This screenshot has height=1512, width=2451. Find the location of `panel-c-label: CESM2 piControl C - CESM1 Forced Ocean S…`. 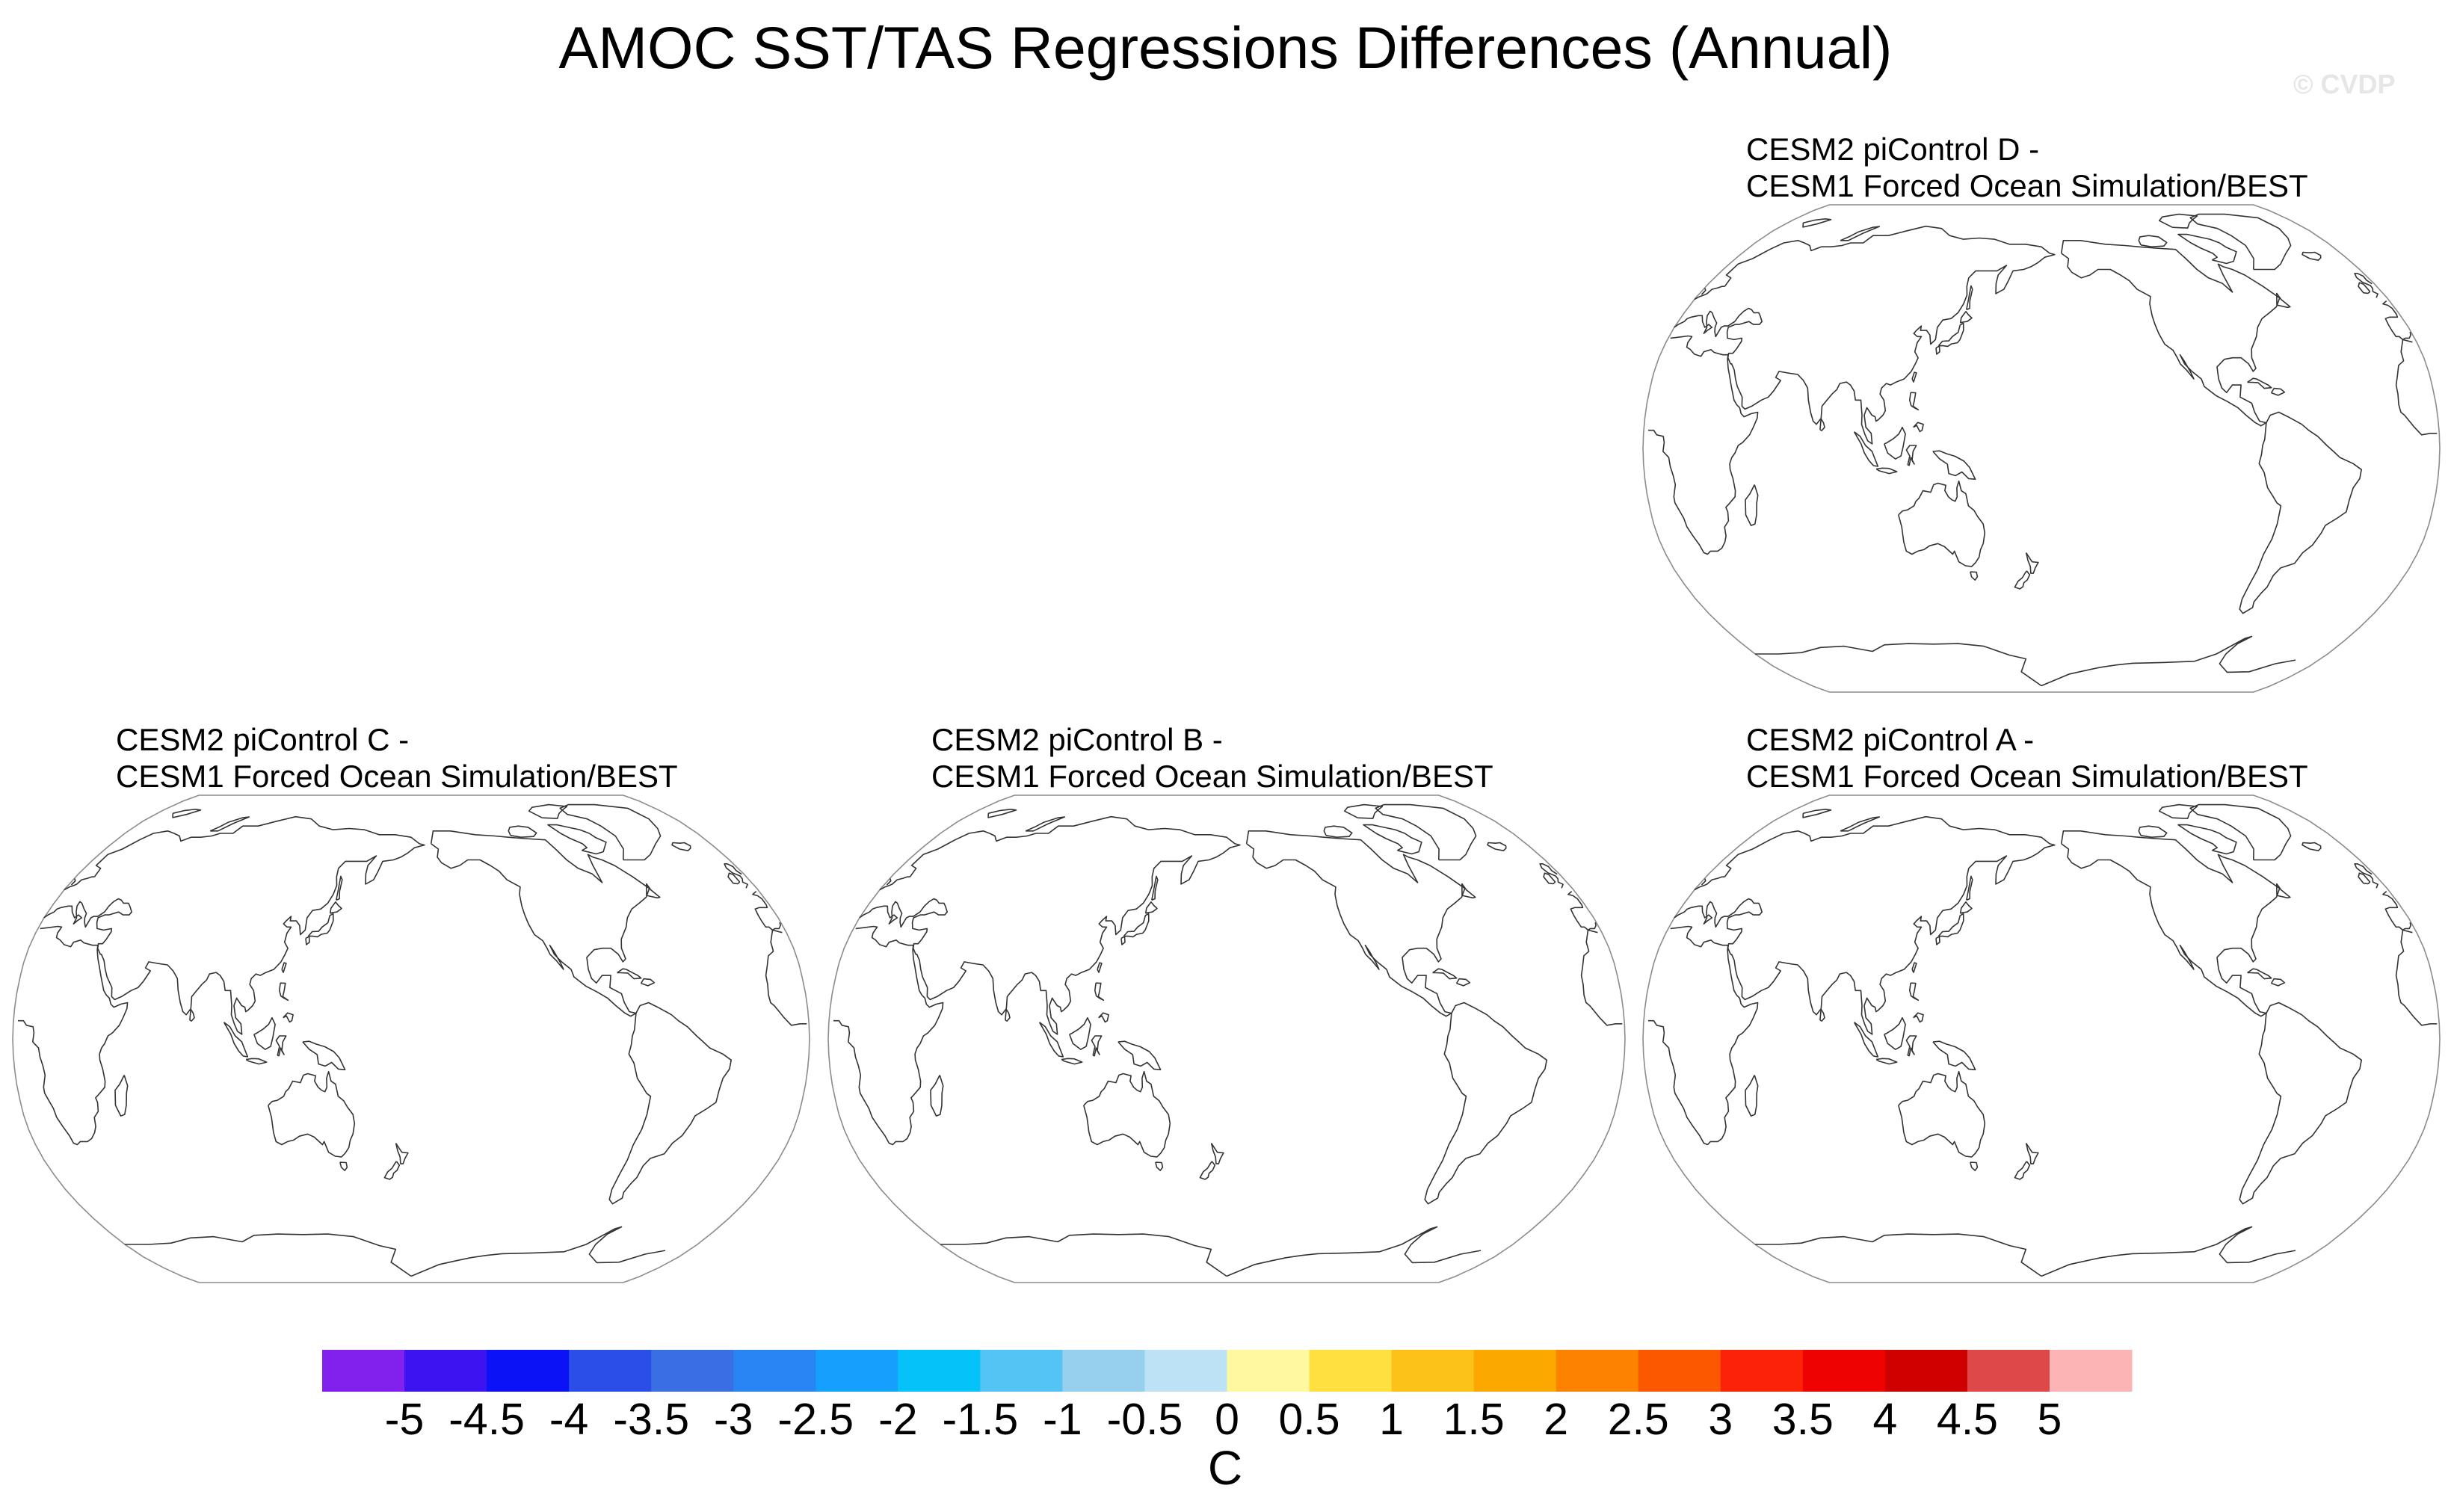

panel-c-label: CESM2 piControl C - CESM1 Forced Ocean S… is located at coordinates (397, 757).